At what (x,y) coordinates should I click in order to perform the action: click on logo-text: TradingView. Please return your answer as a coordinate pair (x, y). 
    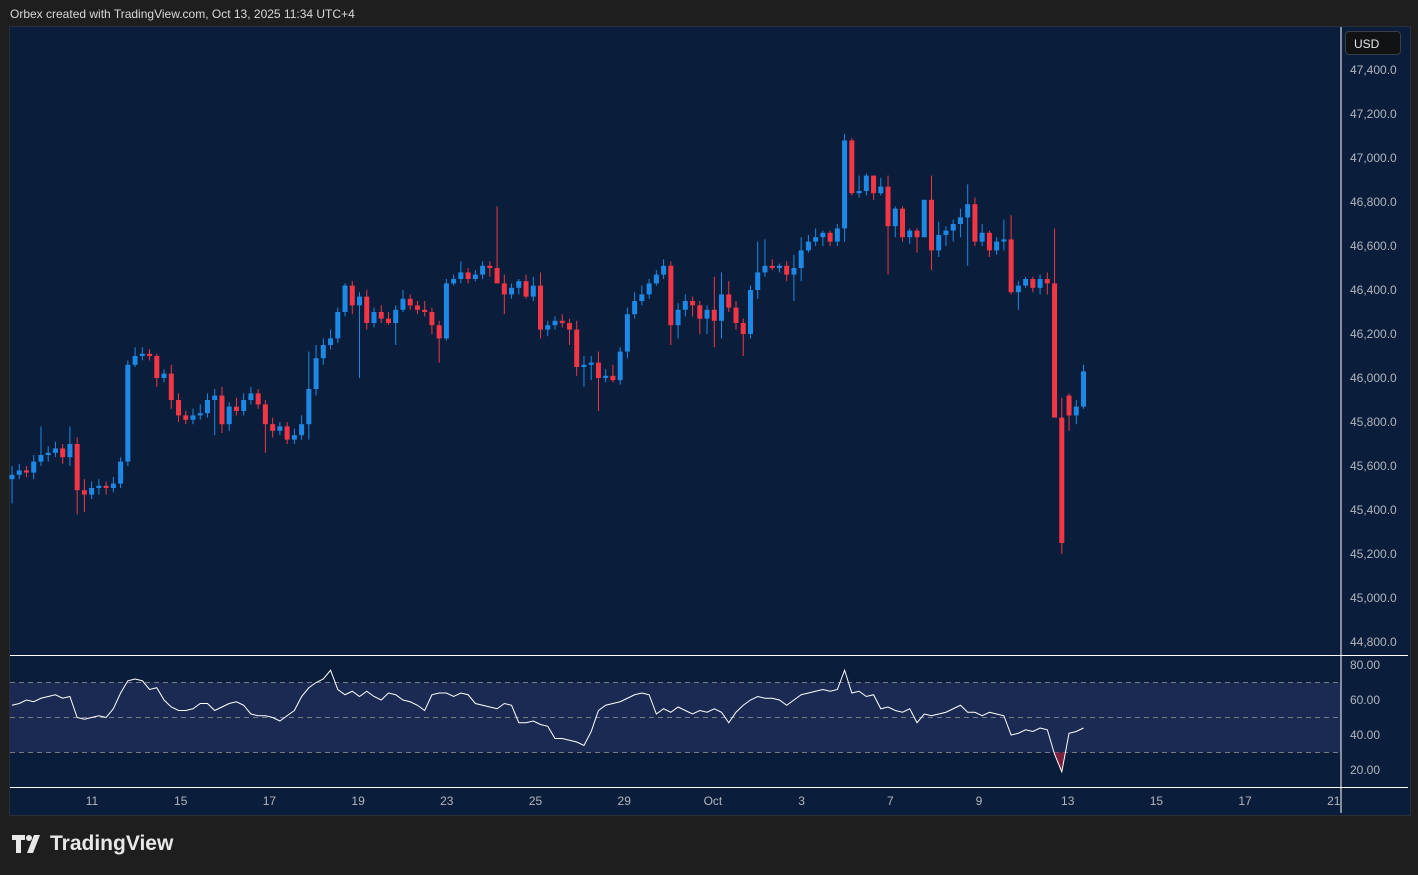
    Looking at the image, I should click on (112, 843).